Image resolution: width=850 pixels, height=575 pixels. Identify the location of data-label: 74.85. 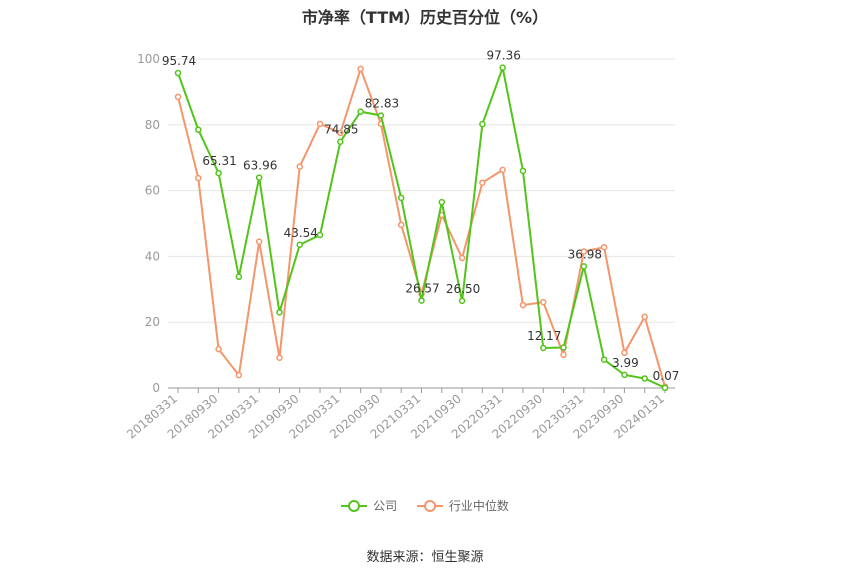
(341, 130).